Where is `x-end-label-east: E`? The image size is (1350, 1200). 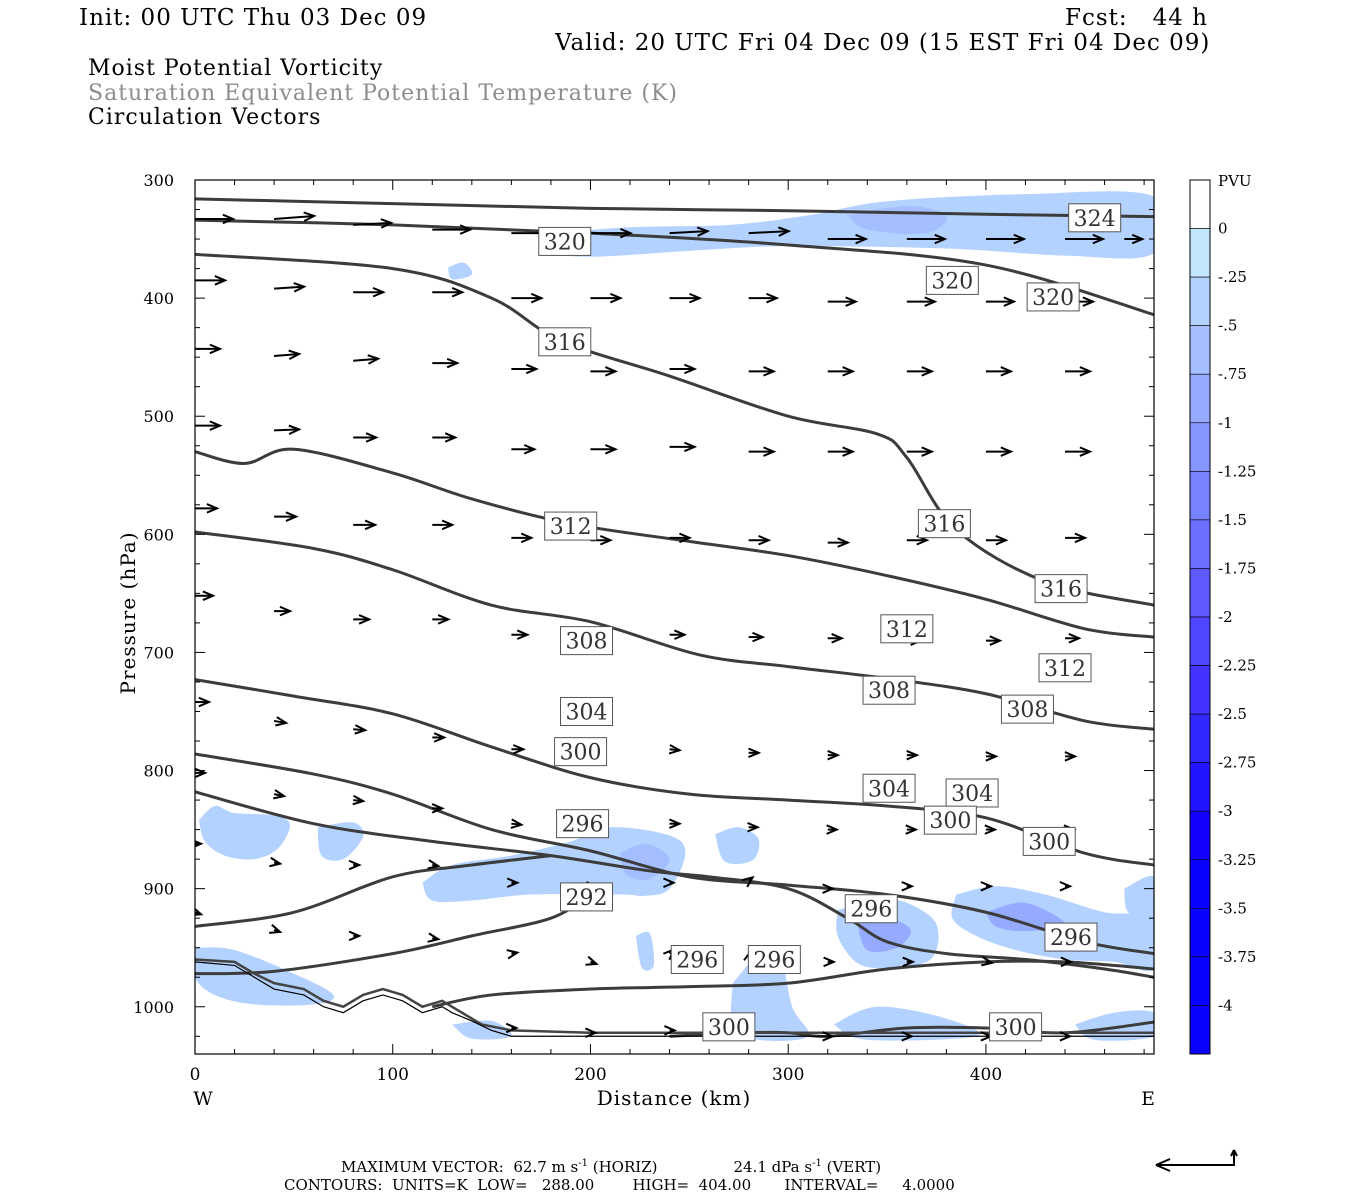
x-end-label-east: E is located at coordinates (1148, 1099).